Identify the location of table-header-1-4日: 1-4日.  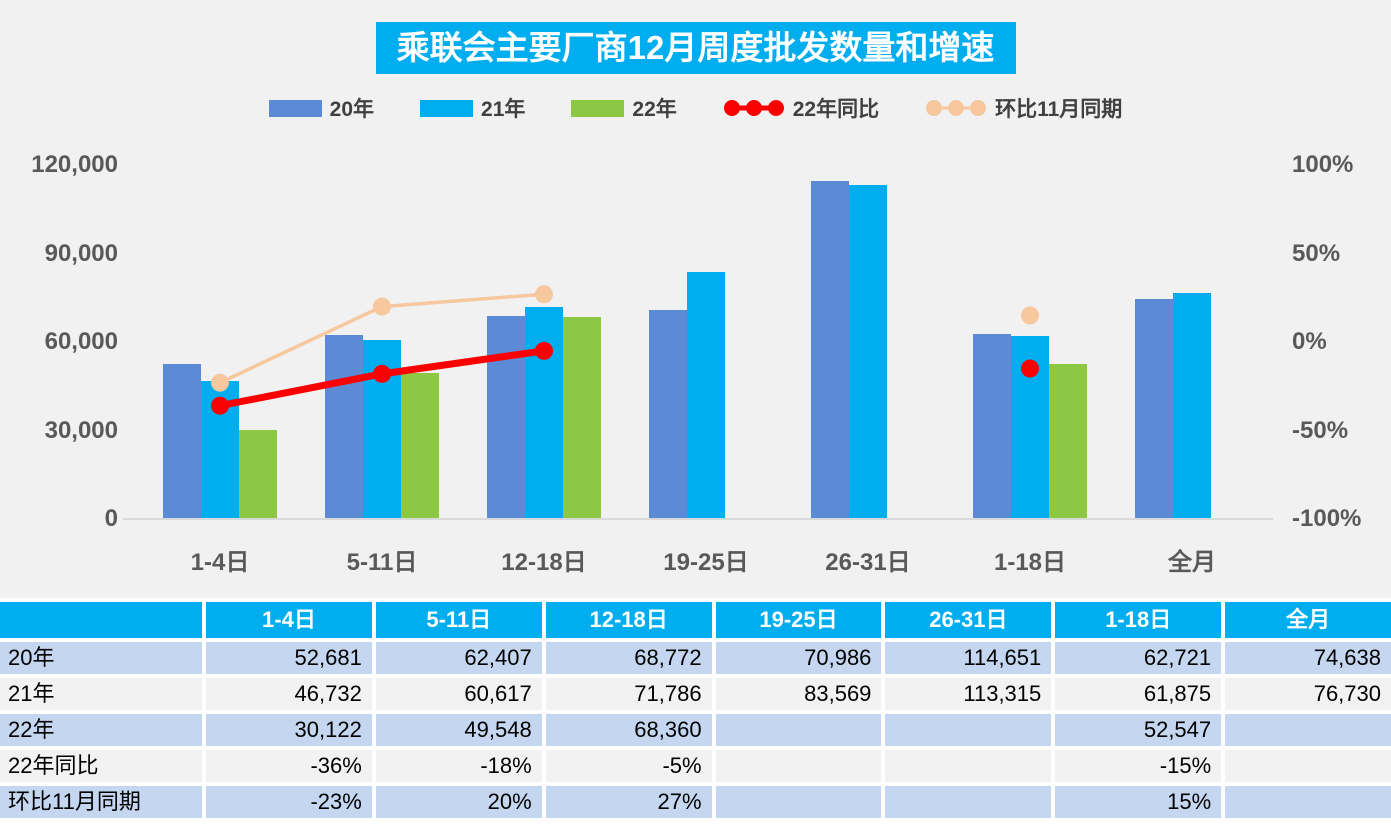
(289, 620).